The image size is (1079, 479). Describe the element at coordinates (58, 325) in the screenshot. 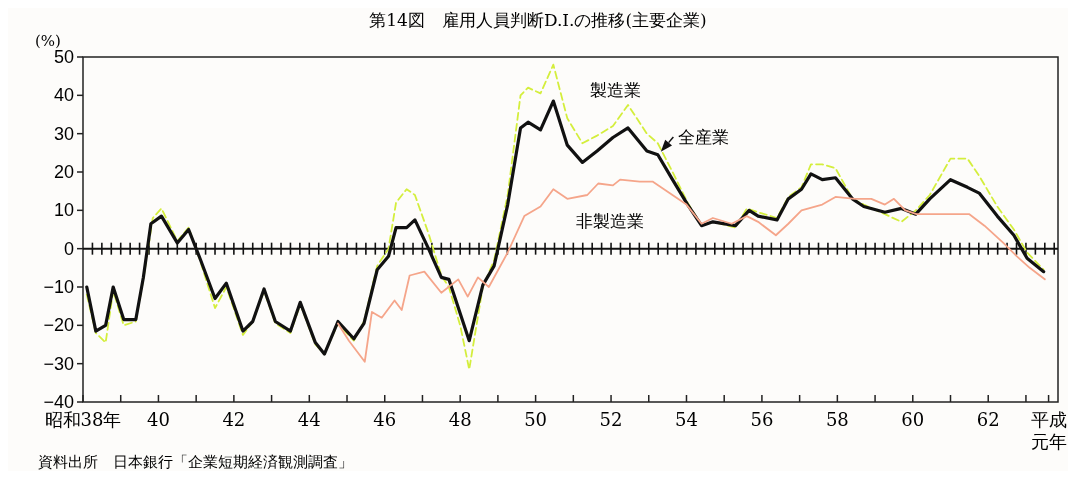

I see `y-tick-label: −20` at that location.